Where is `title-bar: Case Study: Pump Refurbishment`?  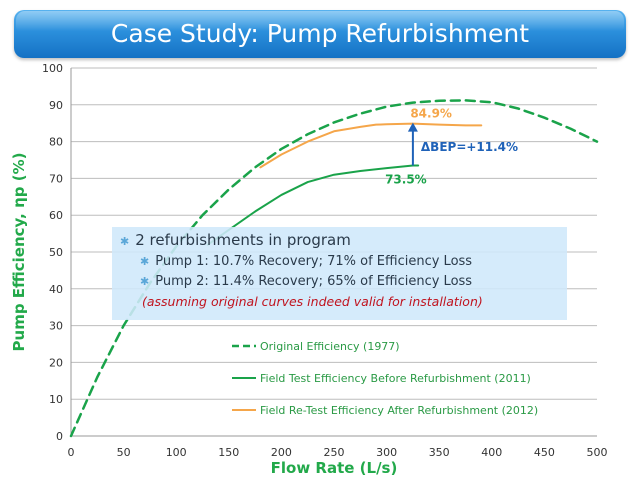 title-bar: Case Study: Pump Refurbishment is located at coordinates (320, 34).